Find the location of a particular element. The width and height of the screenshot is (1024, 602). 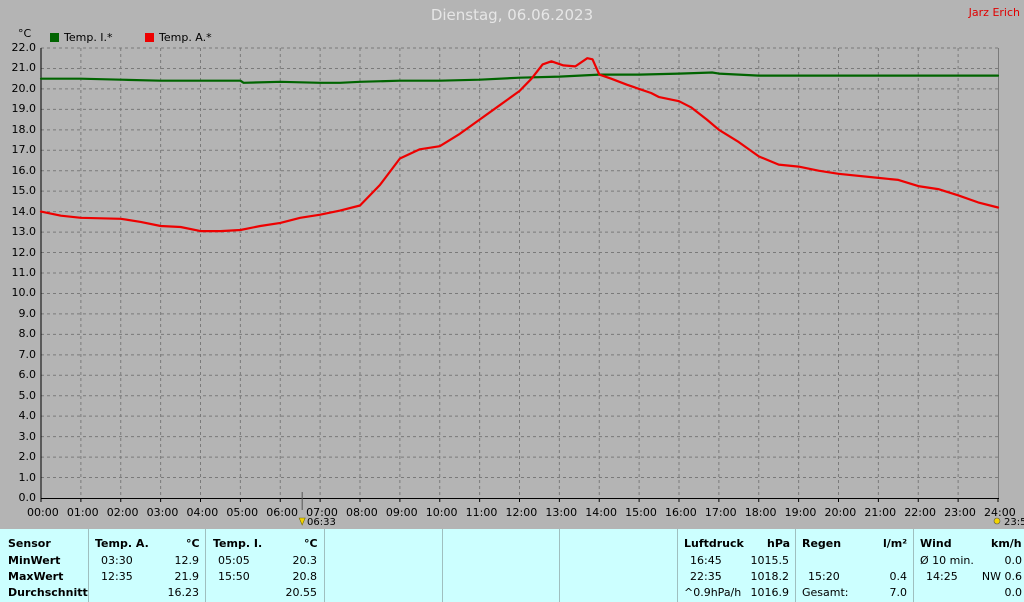

x-tick-label: 16:00 is located at coordinates (681, 512).